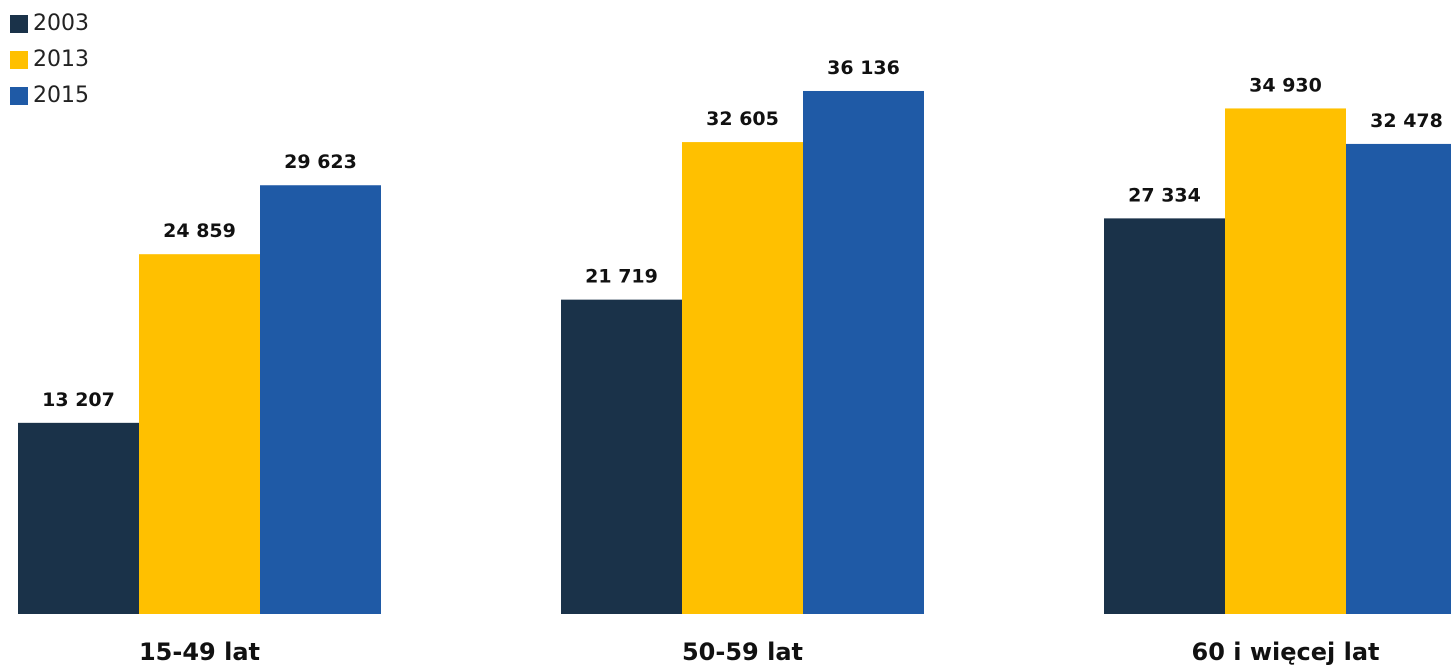 Image resolution: width=1451 pixels, height=667 pixels. I want to click on value-label-2015-2: 36 136, so click(863, 68).